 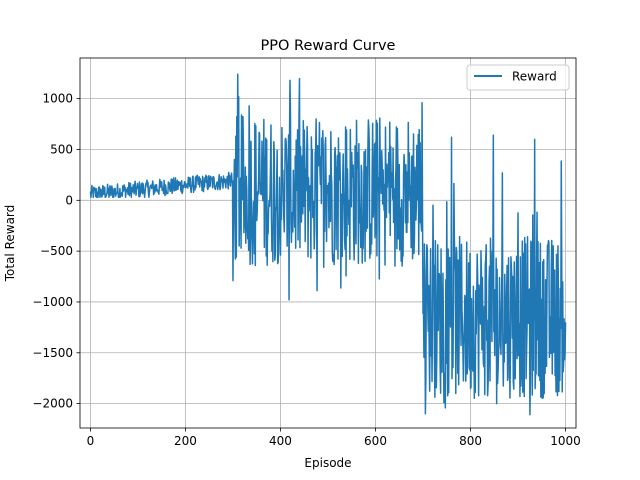 I want to click on x-tick-label: 0, so click(x=91, y=441).